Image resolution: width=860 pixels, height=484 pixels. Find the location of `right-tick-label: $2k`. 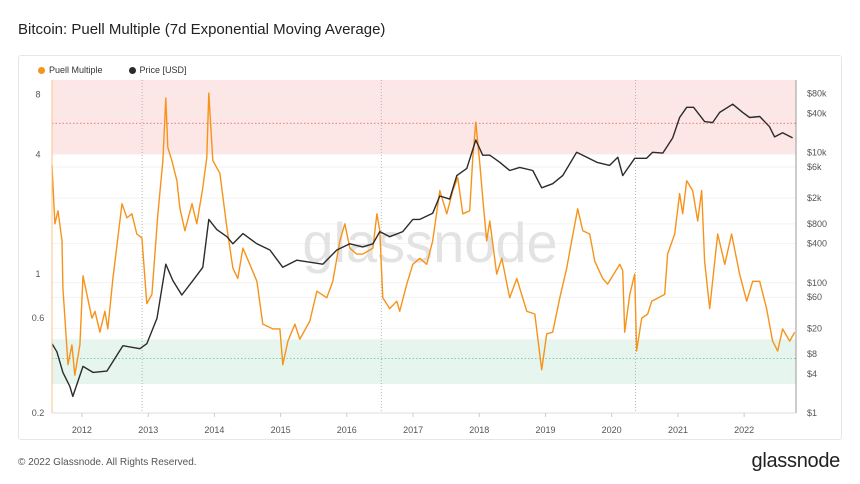

right-tick-label: $2k is located at coordinates (814, 198).